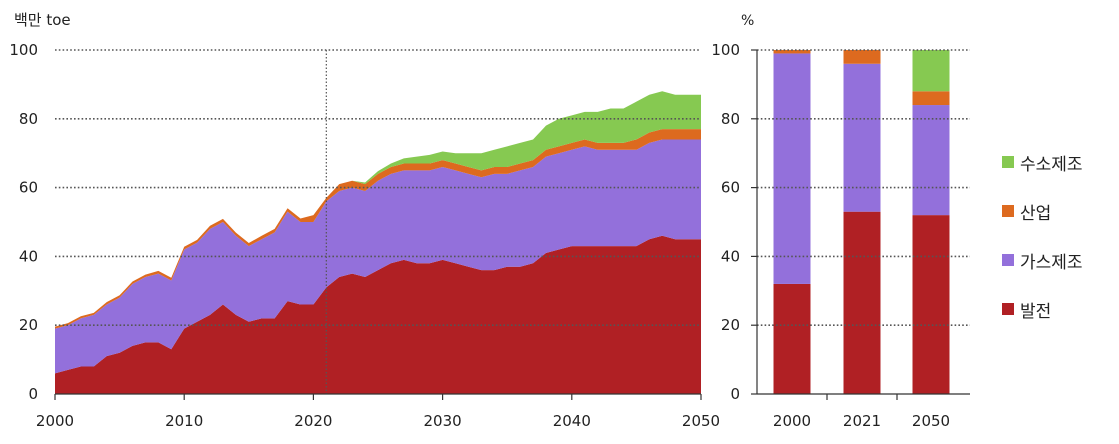 This screenshot has width=1119, height=444. Describe the element at coordinates (443, 421) in the screenshot. I see `x-tick-label-2030: 2030` at that location.